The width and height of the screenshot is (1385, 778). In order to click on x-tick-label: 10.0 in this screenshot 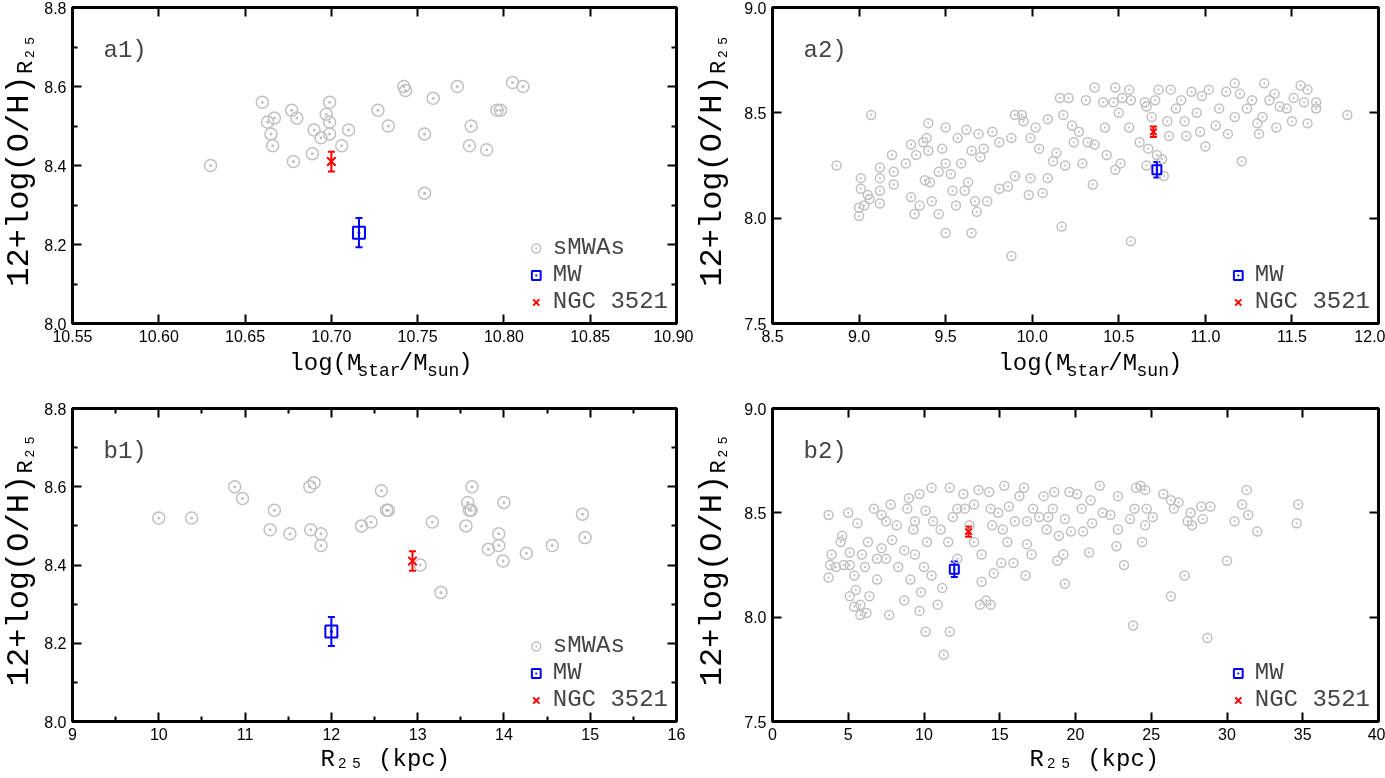, I will do `click(1032, 336)`.